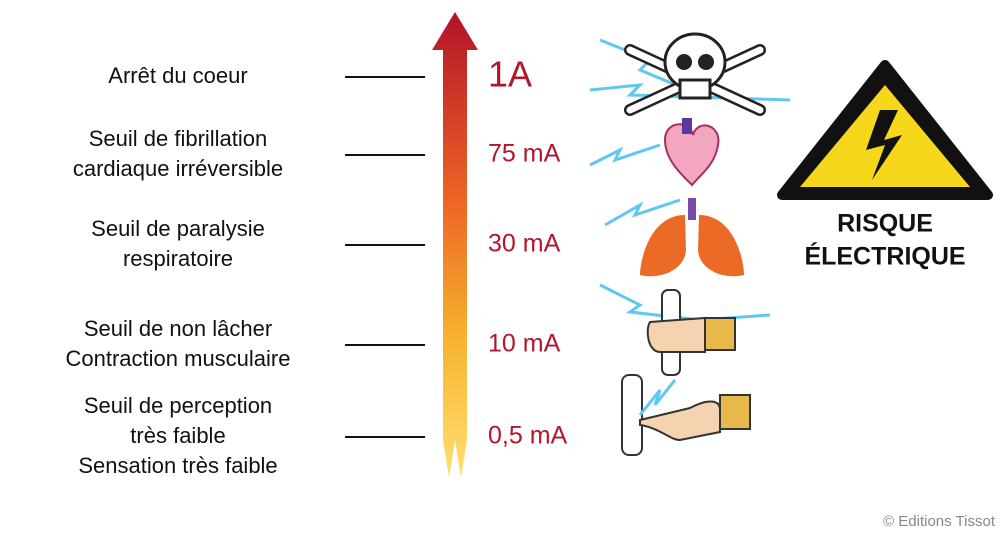  What do you see at coordinates (178, 138) in the screenshot?
I see `level-label: Seuil de fibrillation` at bounding box center [178, 138].